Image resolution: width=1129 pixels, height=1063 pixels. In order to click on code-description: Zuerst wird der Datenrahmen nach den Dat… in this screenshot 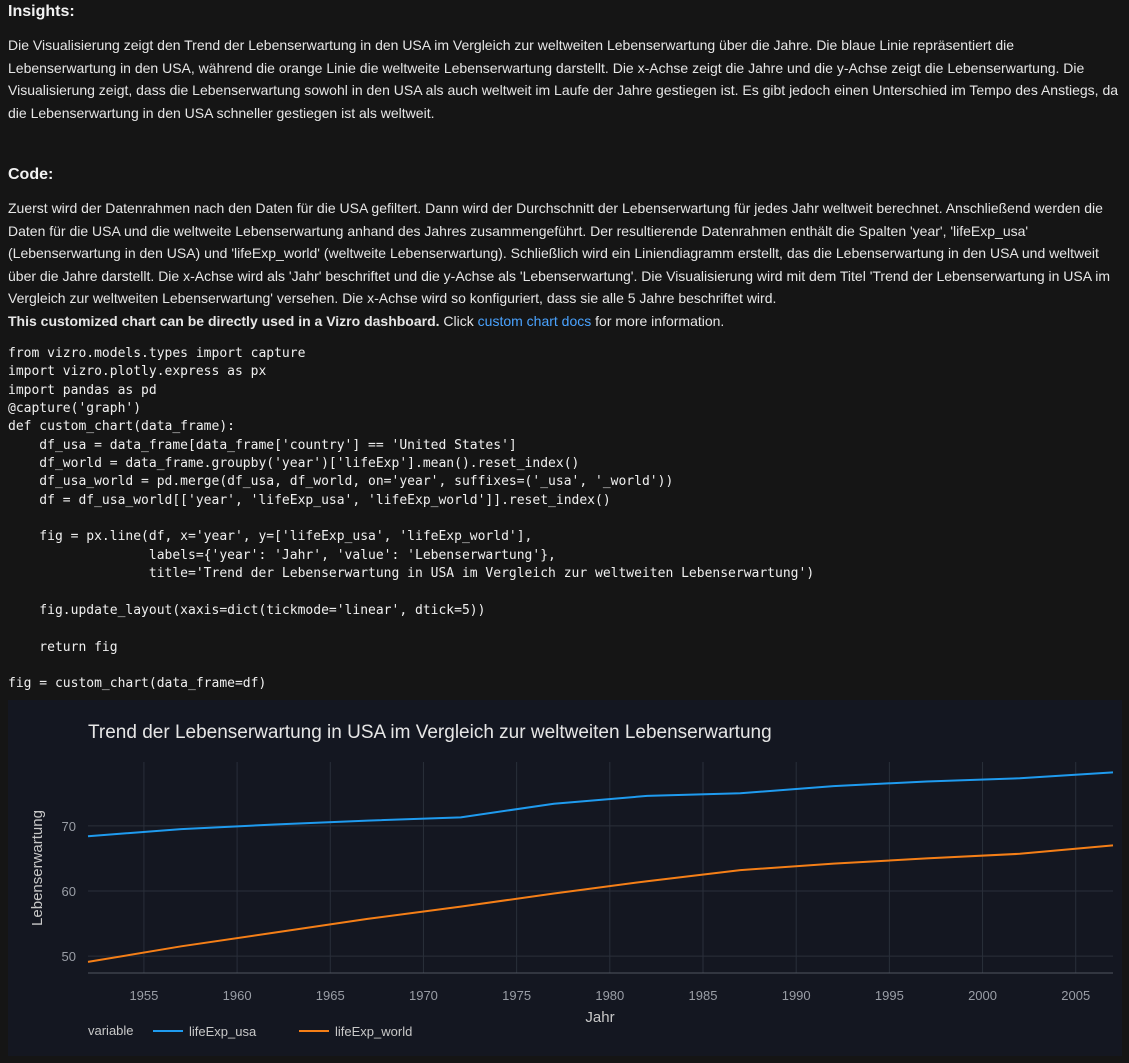, I will do `click(564, 264)`.